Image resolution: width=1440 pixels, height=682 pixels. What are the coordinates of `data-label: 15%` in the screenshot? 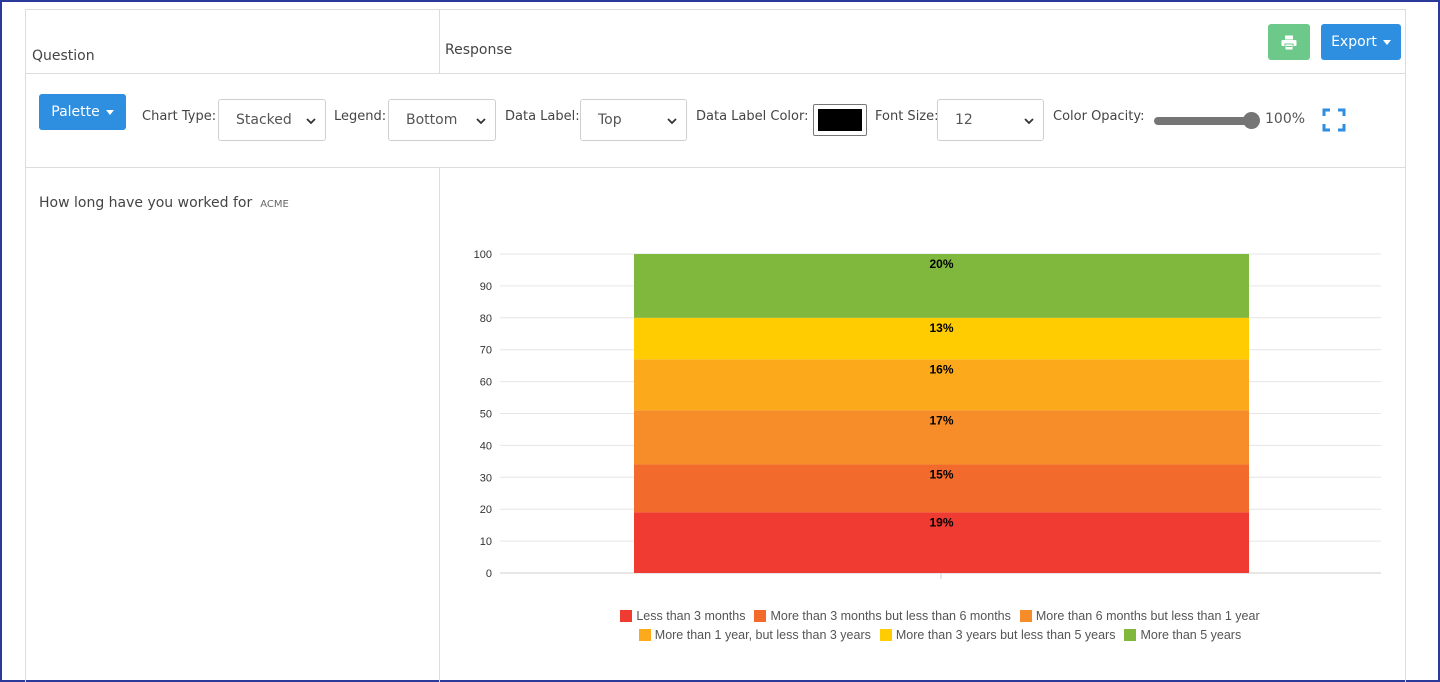 It's located at (941, 475).